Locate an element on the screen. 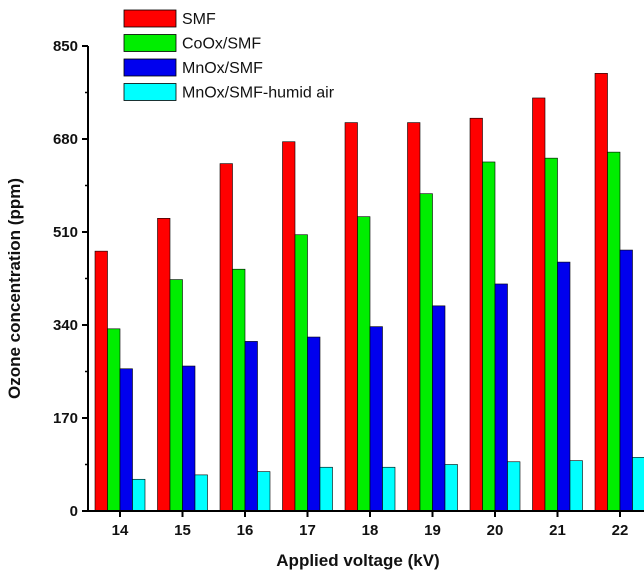 The width and height of the screenshot is (644, 572). y-tick-label: 0 is located at coordinates (74, 511).